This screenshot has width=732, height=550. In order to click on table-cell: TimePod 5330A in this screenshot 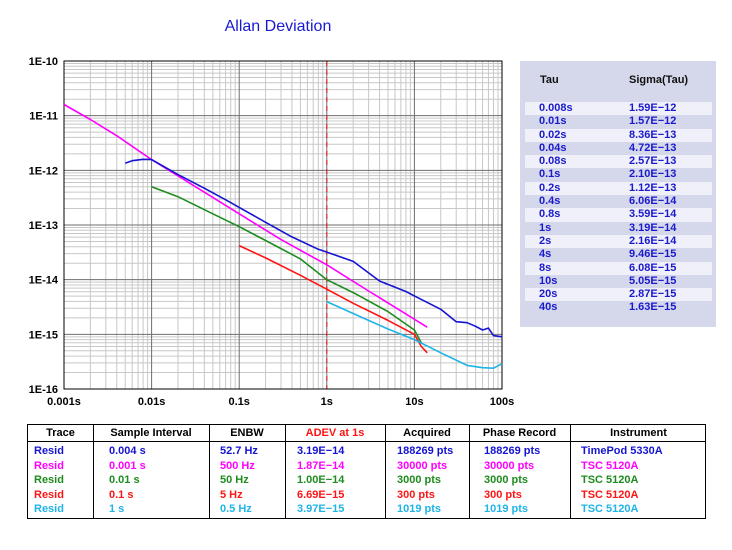, I will do `click(622, 451)`.